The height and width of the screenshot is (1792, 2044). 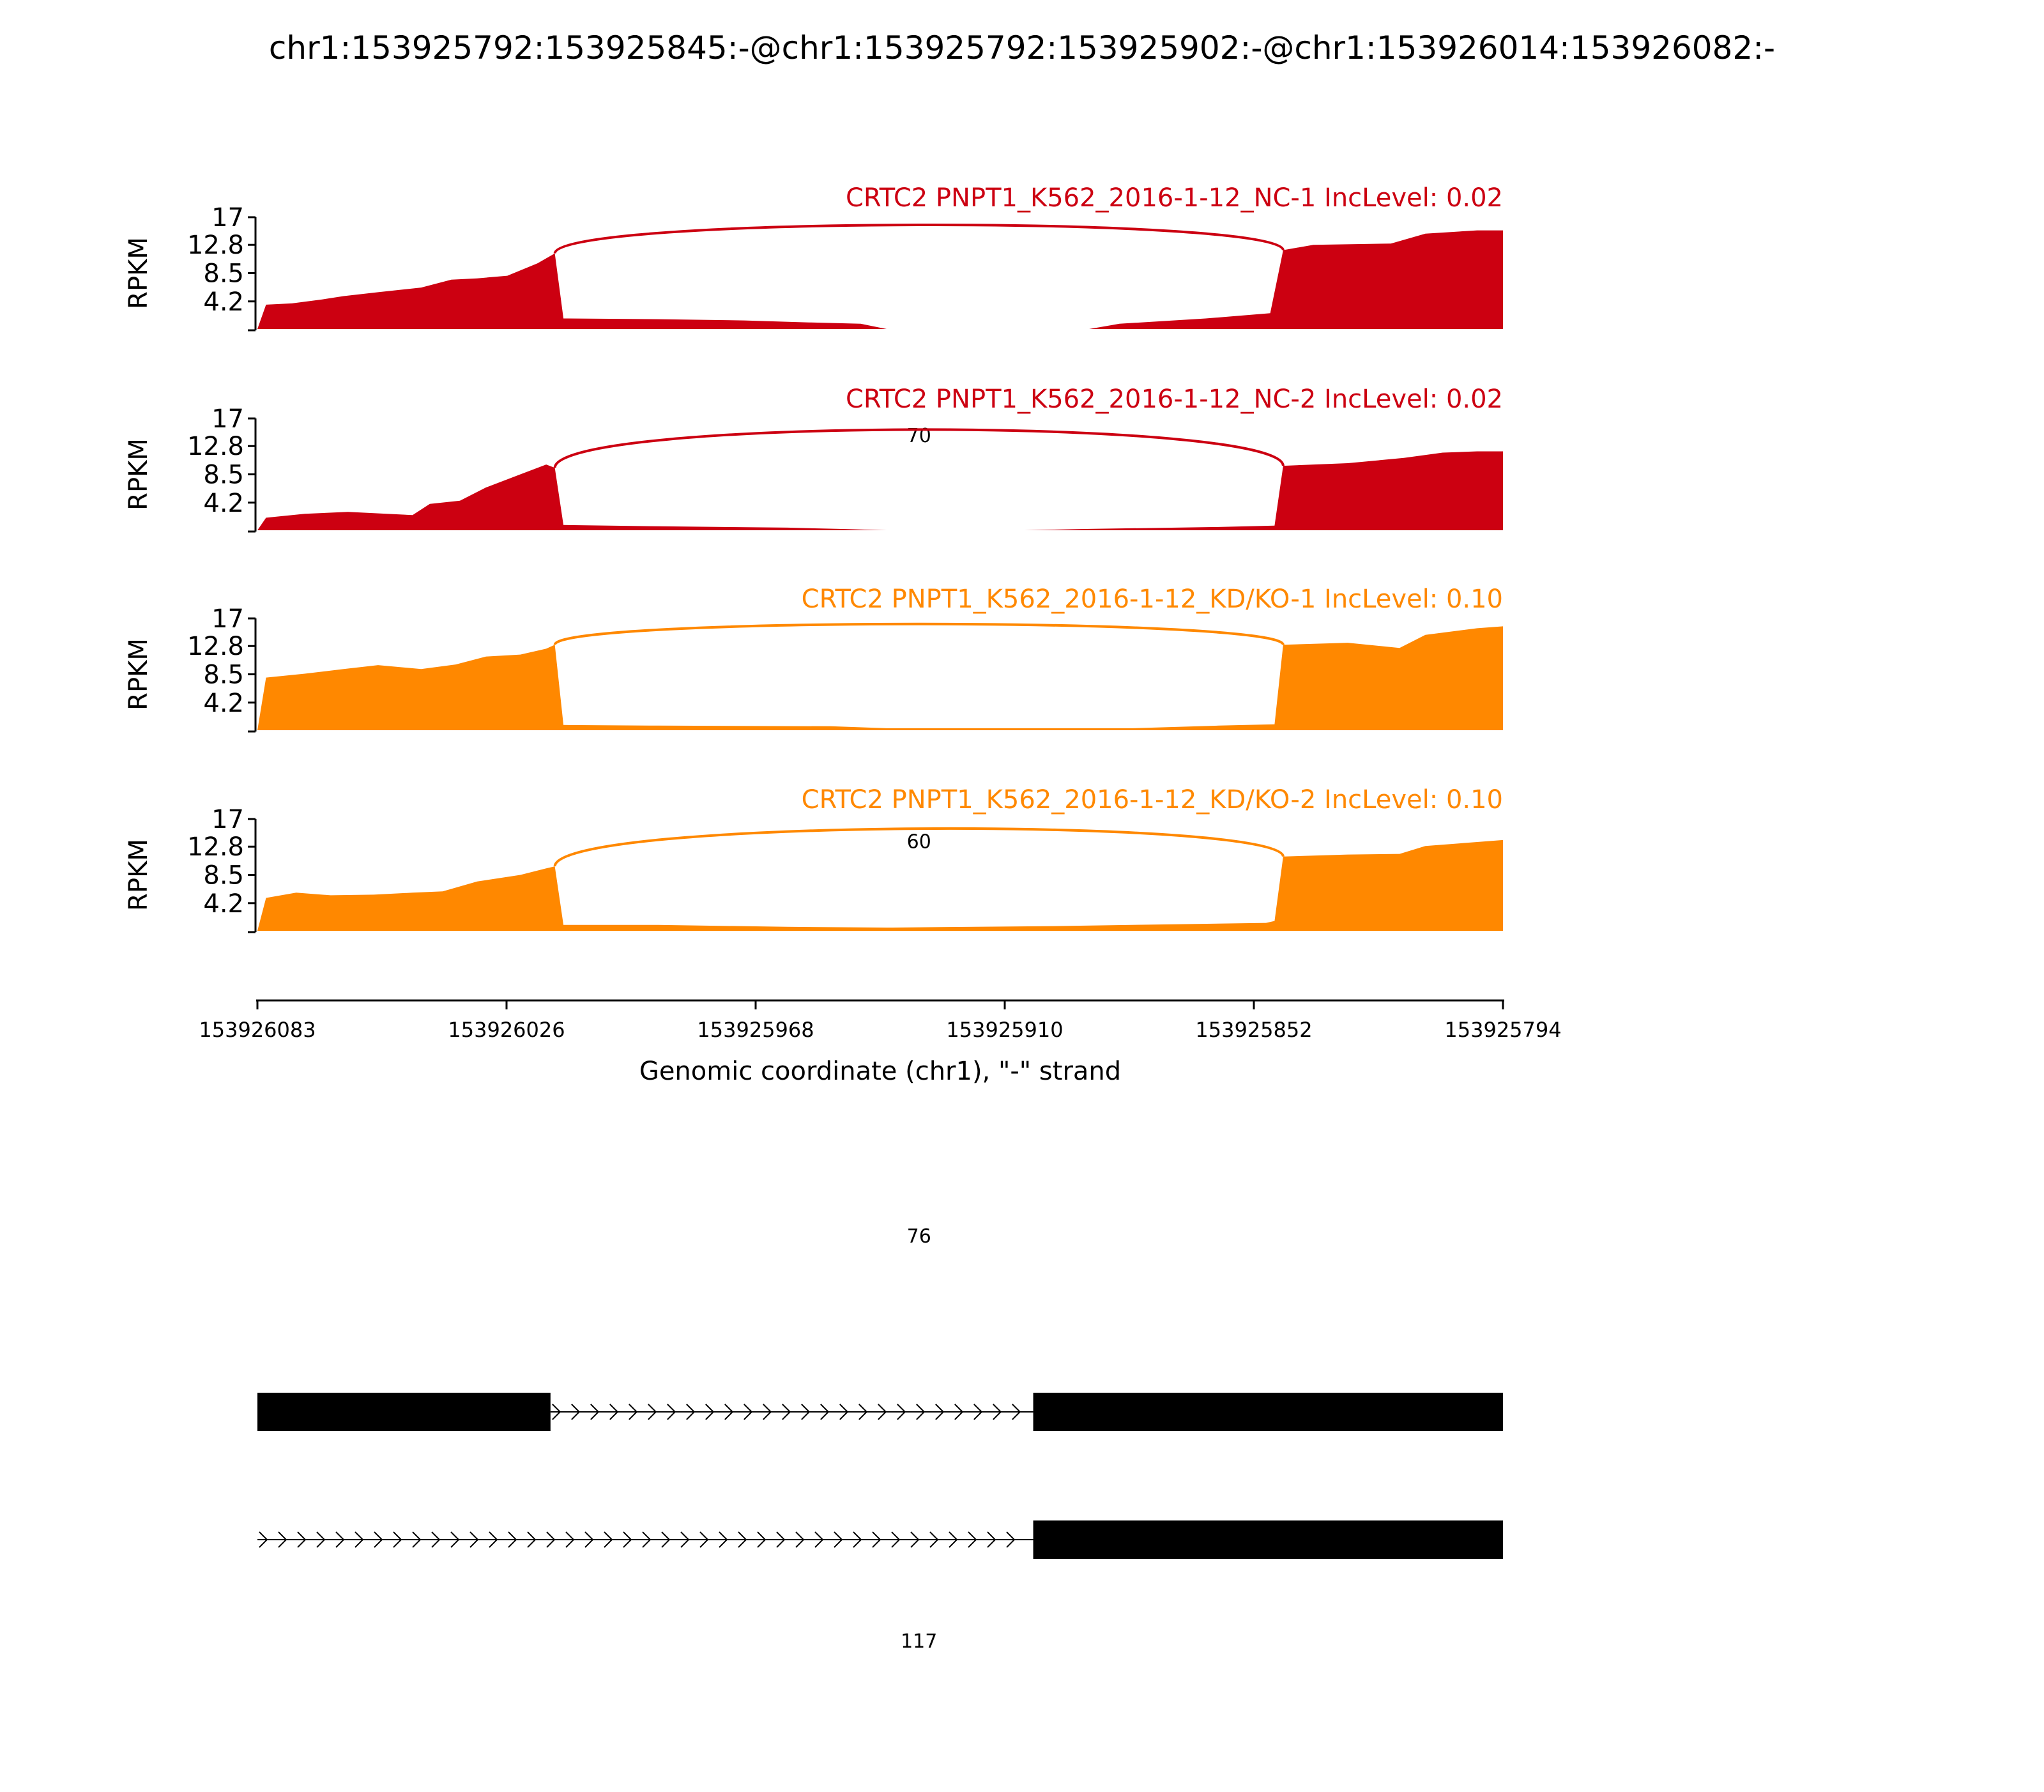 I want to click on junction-count: 76, so click(x=919, y=1237).